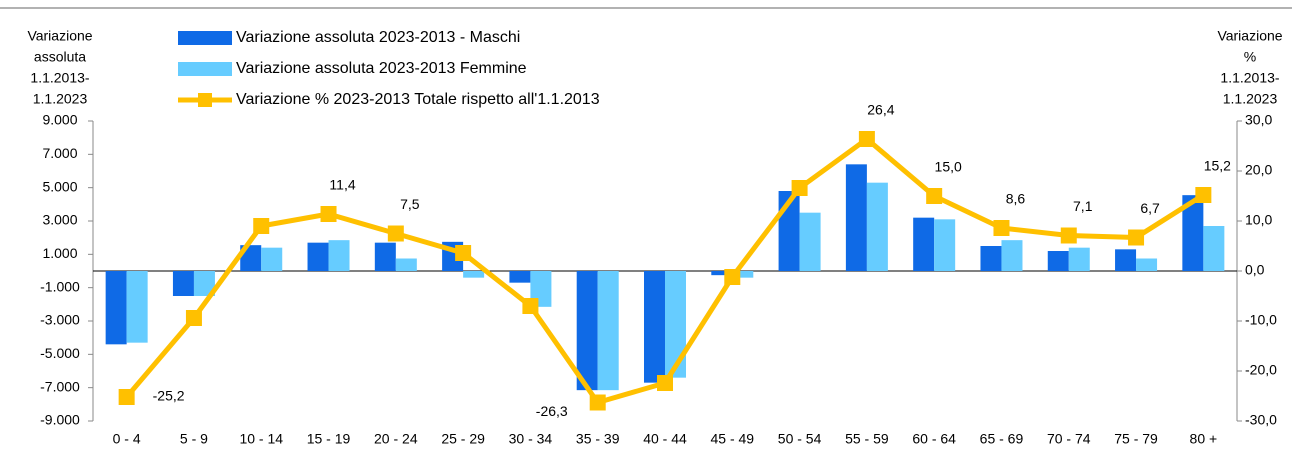  Describe the element at coordinates (169, 396) in the screenshot. I see `data-label: -25,2` at that location.